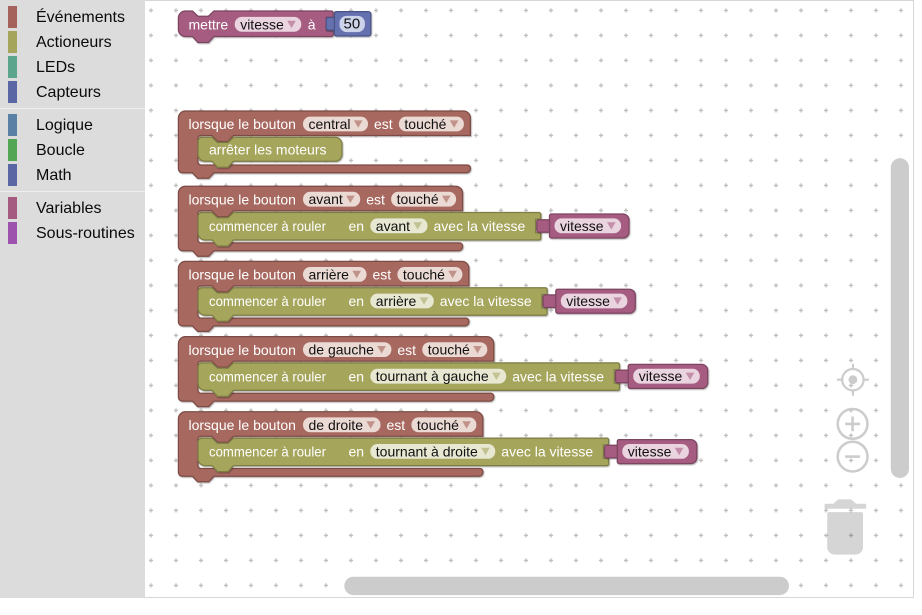  I want to click on svg-text: de gauche, so click(342, 350).